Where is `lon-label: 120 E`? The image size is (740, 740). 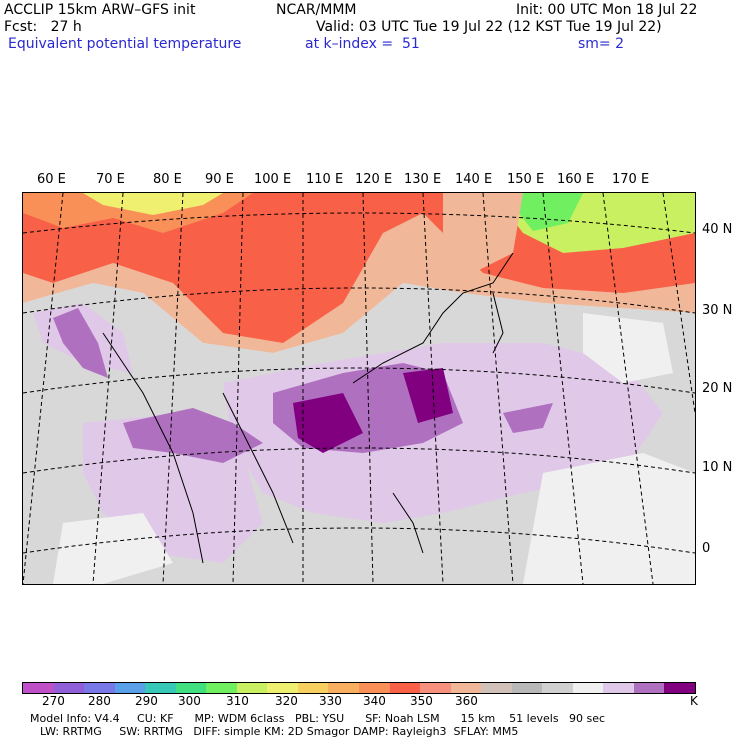
lon-label: 120 E is located at coordinates (374, 179).